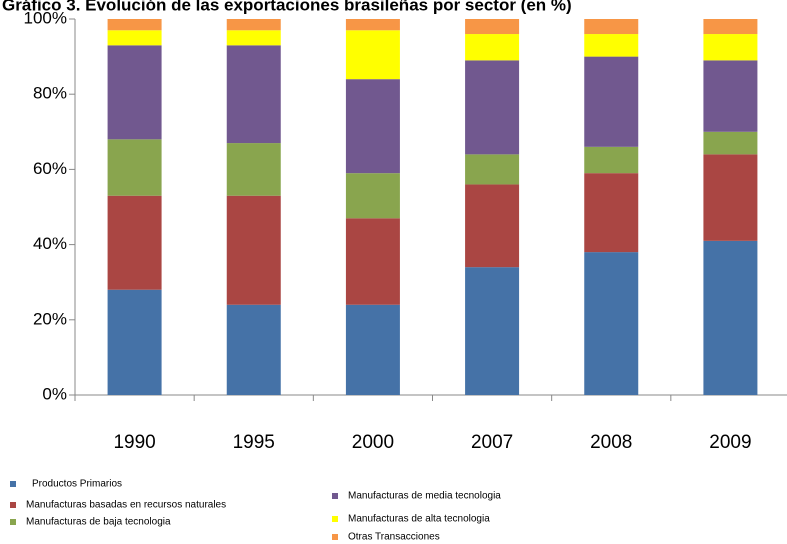 This screenshot has width=787, height=544. Describe the element at coordinates (77, 484) in the screenshot. I see `legend-label: Productos Primarios` at that location.